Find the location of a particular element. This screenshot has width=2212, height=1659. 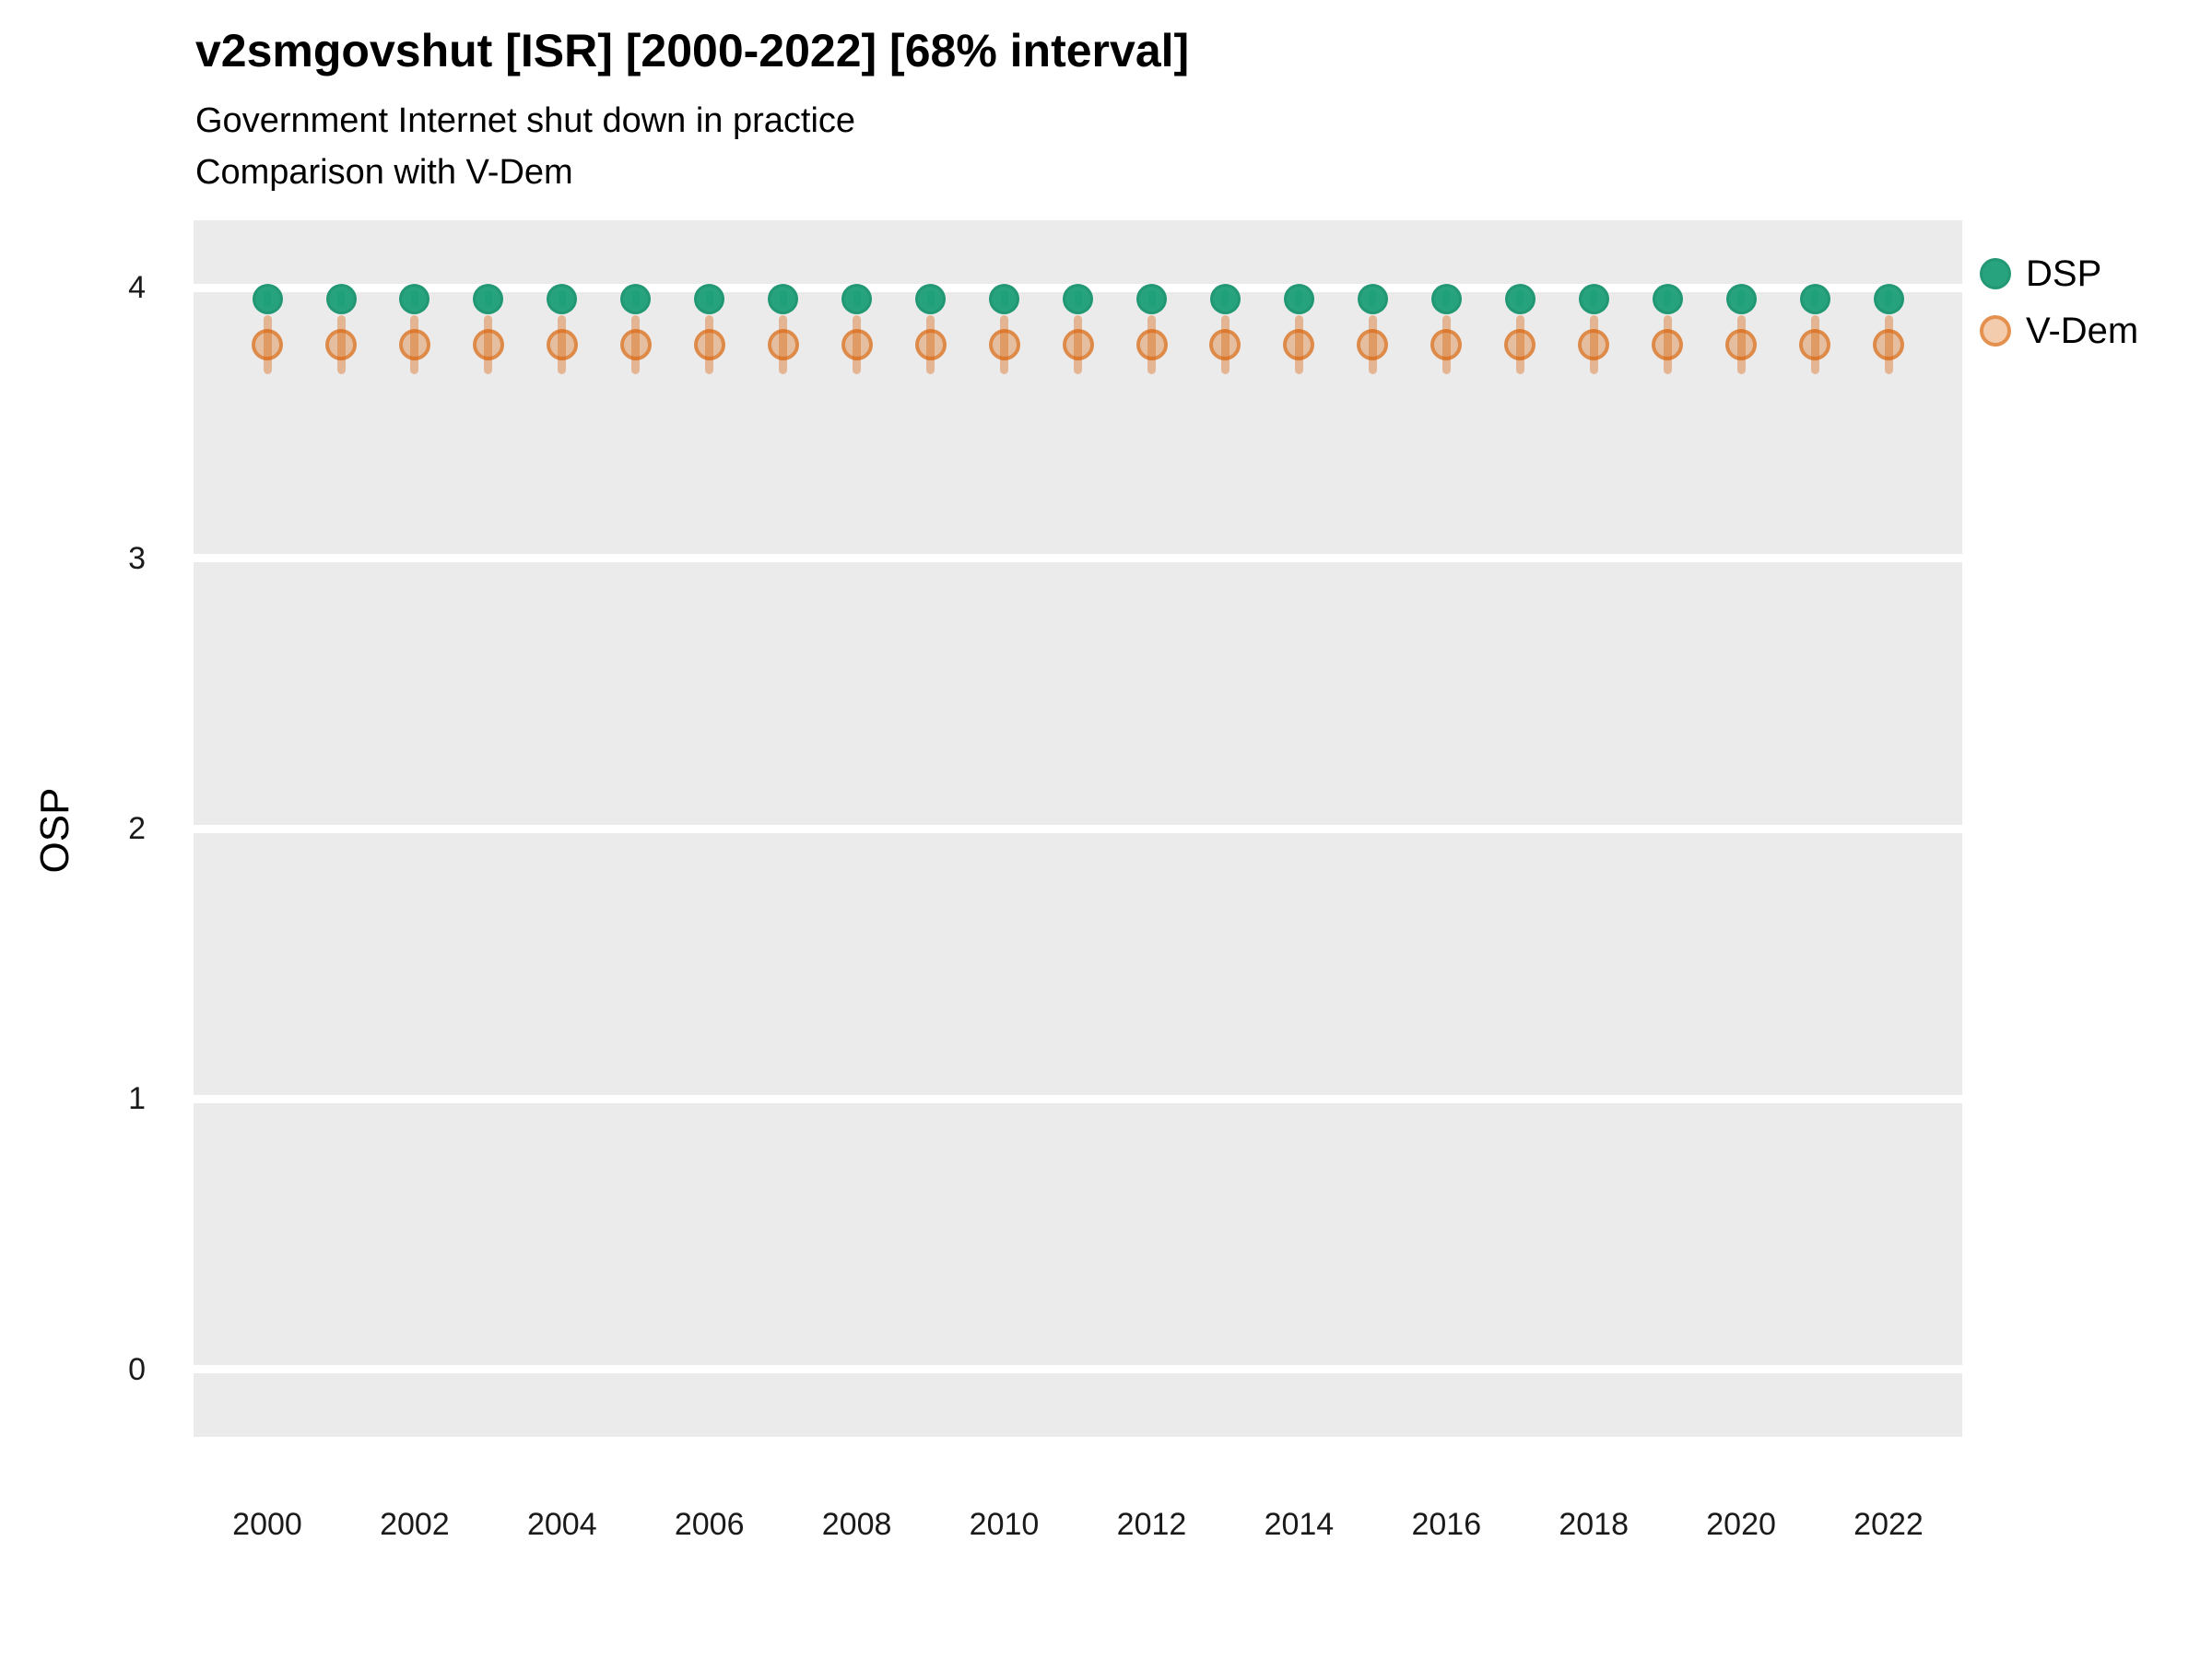

x-tick-label-2018: 2018 is located at coordinates (1594, 1524).